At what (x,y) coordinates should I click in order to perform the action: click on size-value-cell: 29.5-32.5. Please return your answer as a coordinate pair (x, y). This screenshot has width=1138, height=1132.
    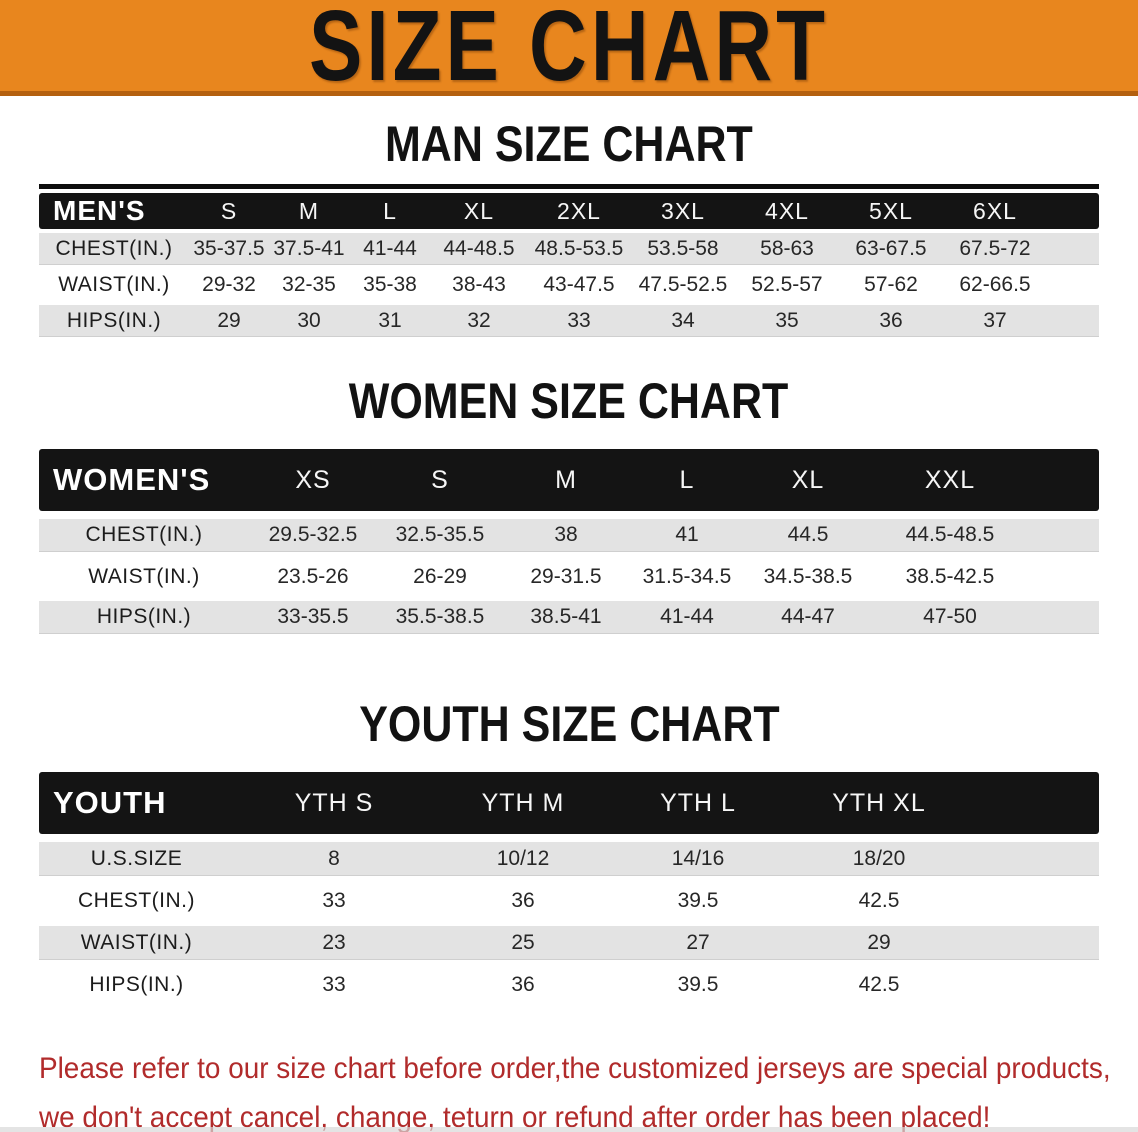
    Looking at the image, I should click on (313, 535).